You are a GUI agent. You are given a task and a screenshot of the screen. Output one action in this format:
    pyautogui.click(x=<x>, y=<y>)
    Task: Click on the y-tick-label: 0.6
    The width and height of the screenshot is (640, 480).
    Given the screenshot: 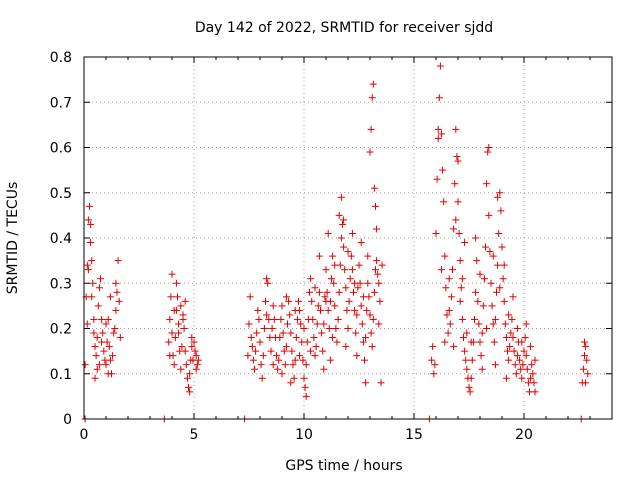 What is the action you would take?
    pyautogui.click(x=61, y=149)
    